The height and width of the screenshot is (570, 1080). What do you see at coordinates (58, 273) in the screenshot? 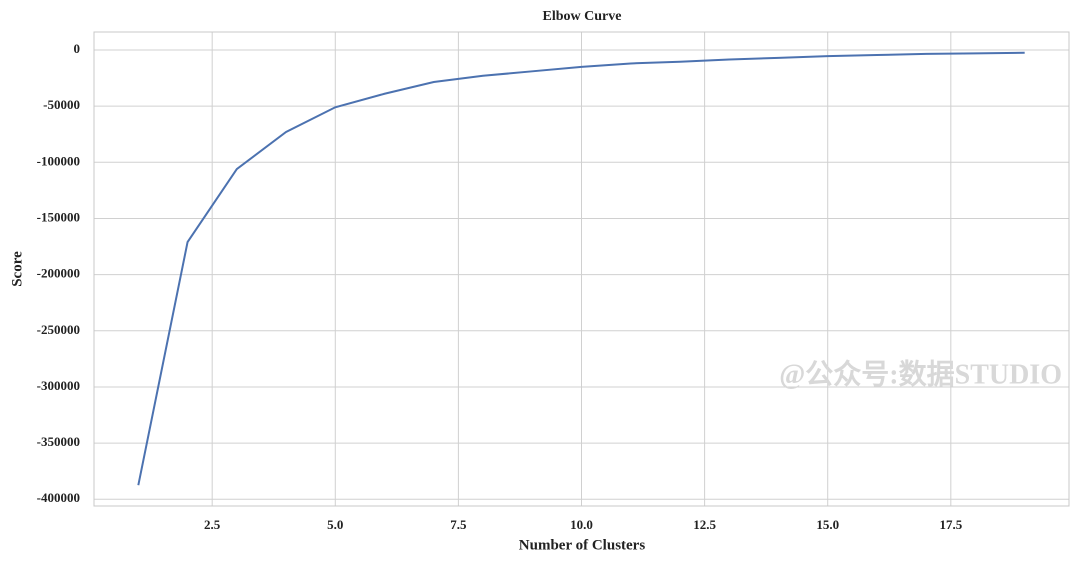
I see `y-tick-label: -200000` at bounding box center [58, 273].